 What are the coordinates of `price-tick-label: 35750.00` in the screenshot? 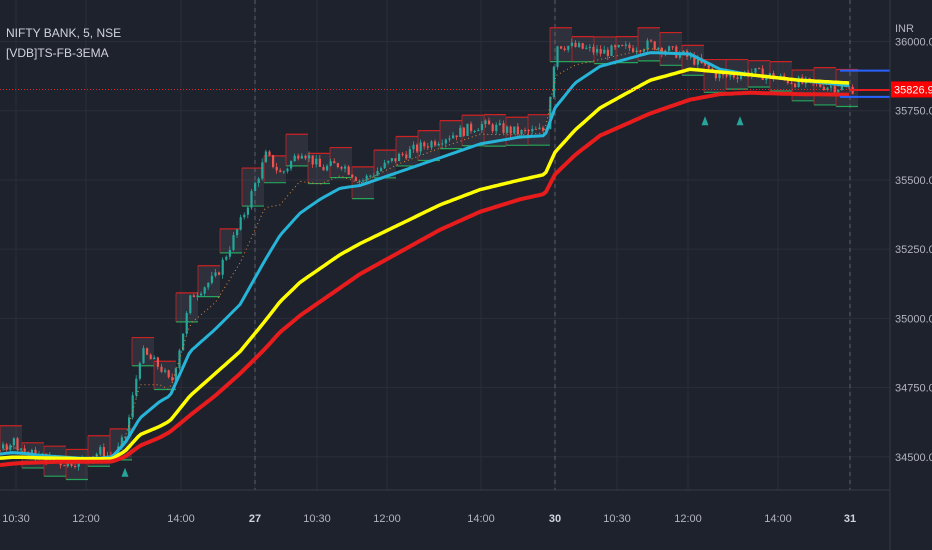 It's located at (913, 112).